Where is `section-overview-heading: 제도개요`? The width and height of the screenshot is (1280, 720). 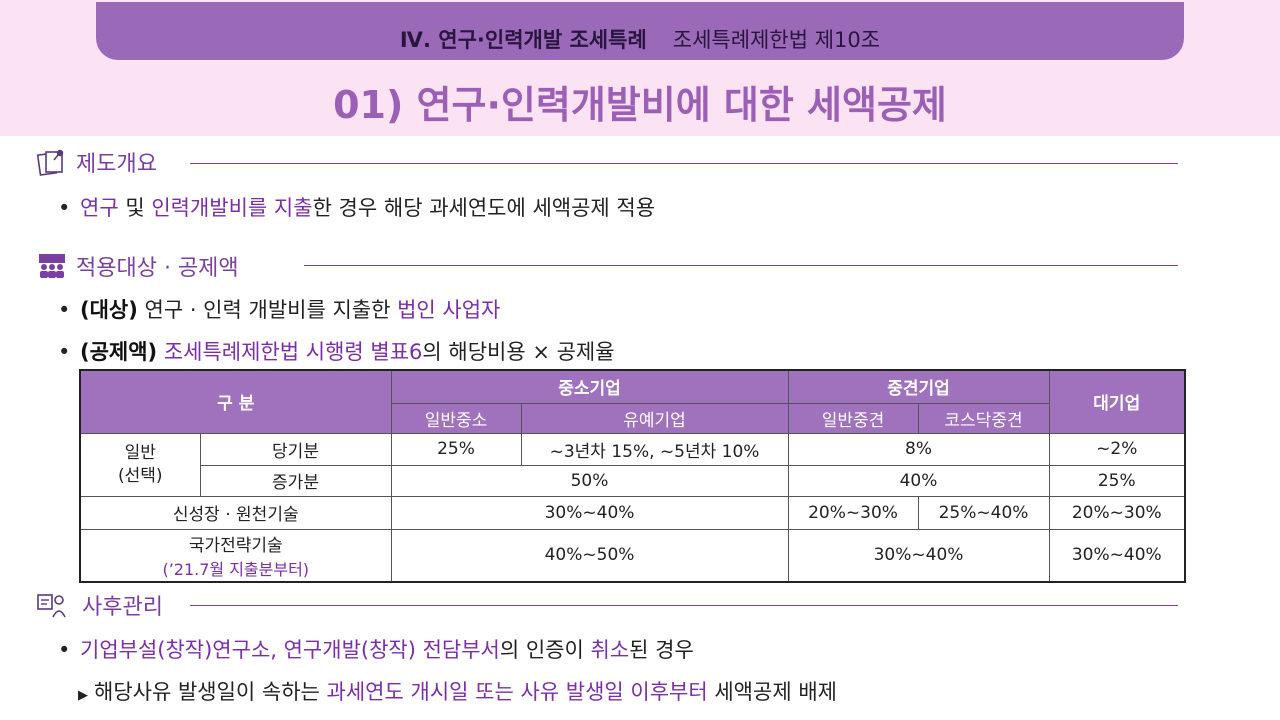 section-overview-heading: 제도개요 is located at coordinates (95, 162).